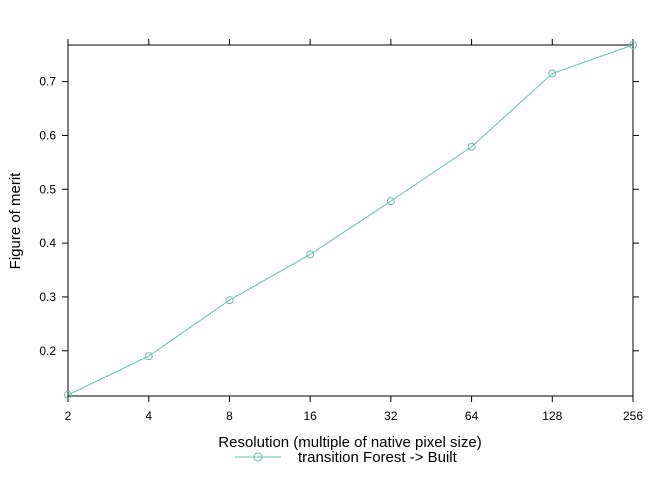  What do you see at coordinates (391, 416) in the screenshot?
I see `x-tick-label: 32` at bounding box center [391, 416].